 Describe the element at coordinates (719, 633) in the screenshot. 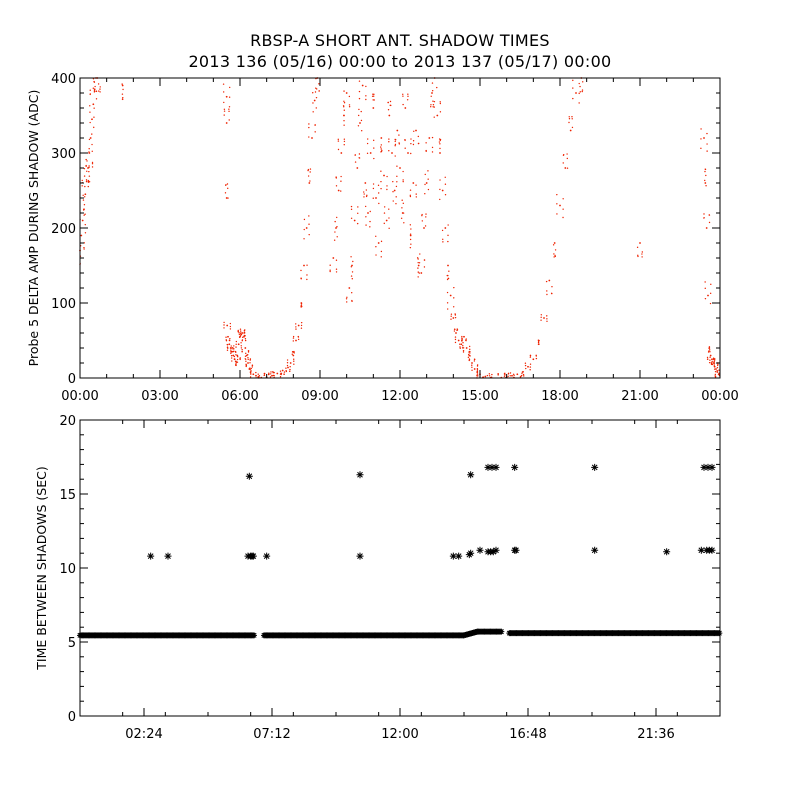

I see `baseline-marker` at that location.